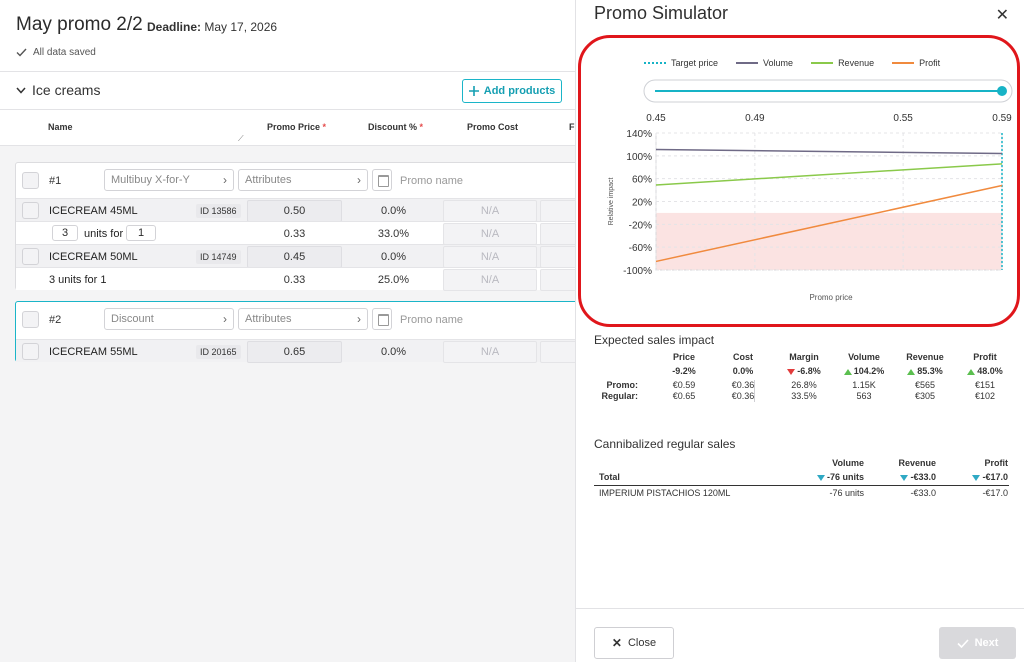 This screenshot has width=1024, height=662. What do you see at coordinates (791, 371) in the screenshot?
I see `trend-down-icon` at bounding box center [791, 371].